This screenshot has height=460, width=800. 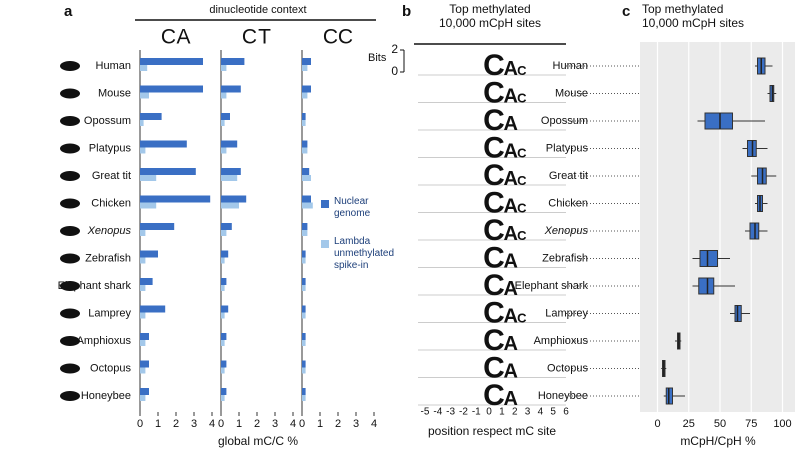 I want to click on x-axis-label: position respect mC site, so click(x=492, y=431).